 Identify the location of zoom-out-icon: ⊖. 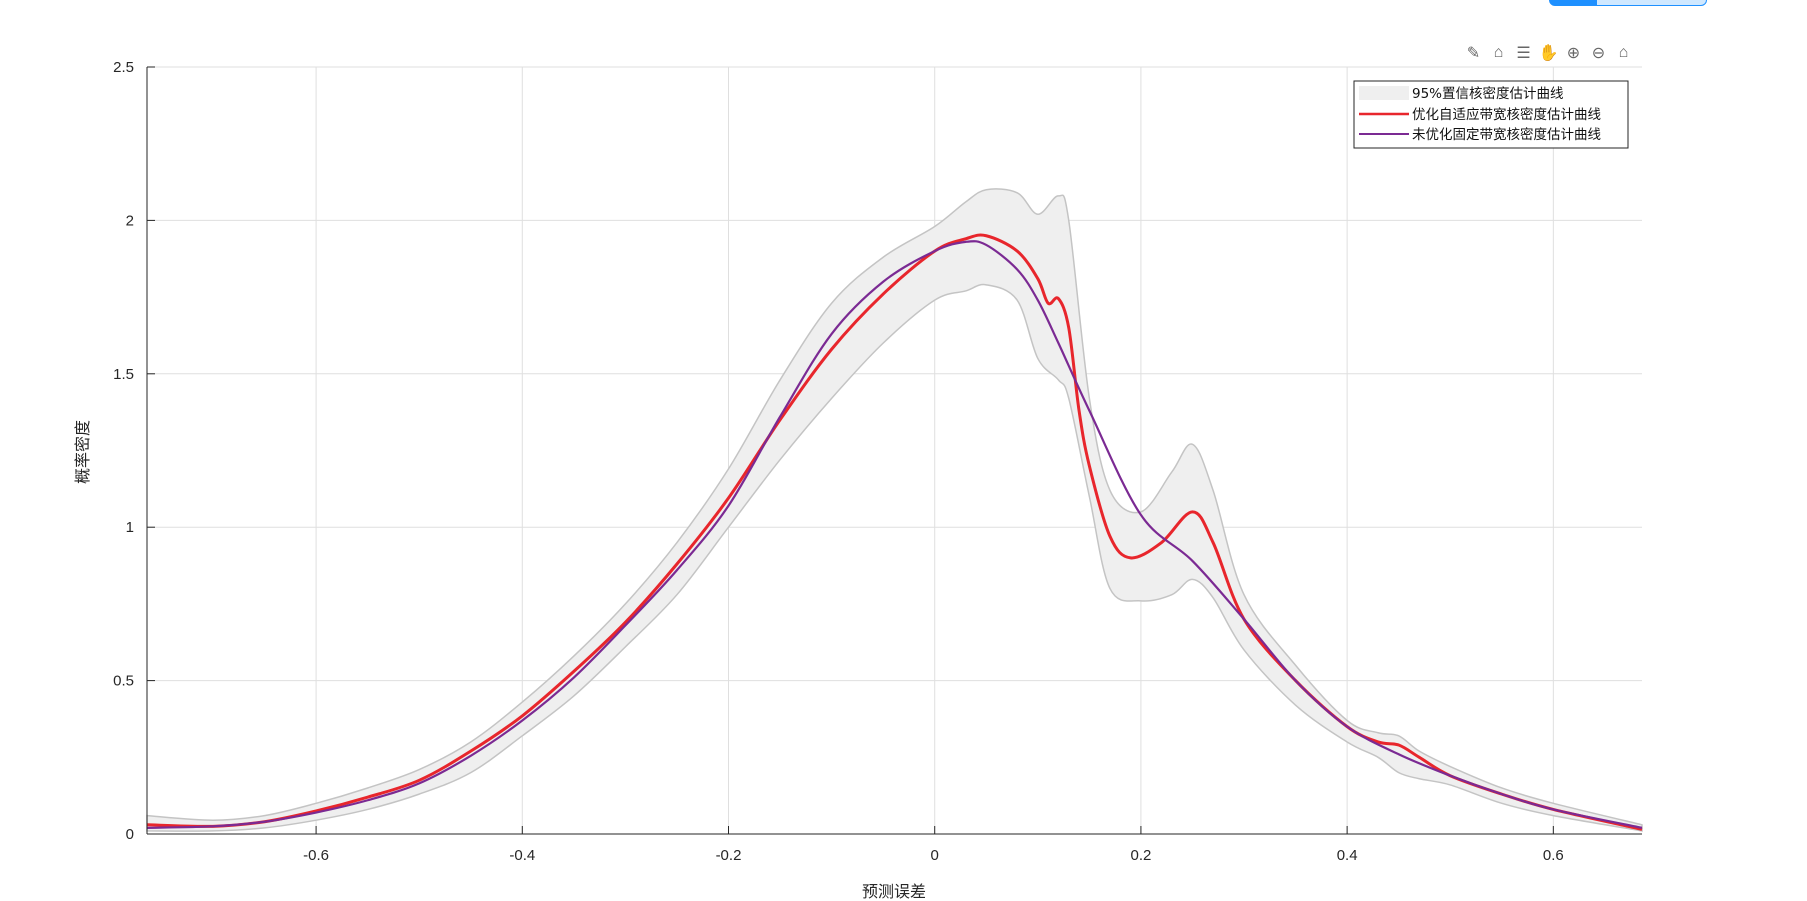
(1598, 53).